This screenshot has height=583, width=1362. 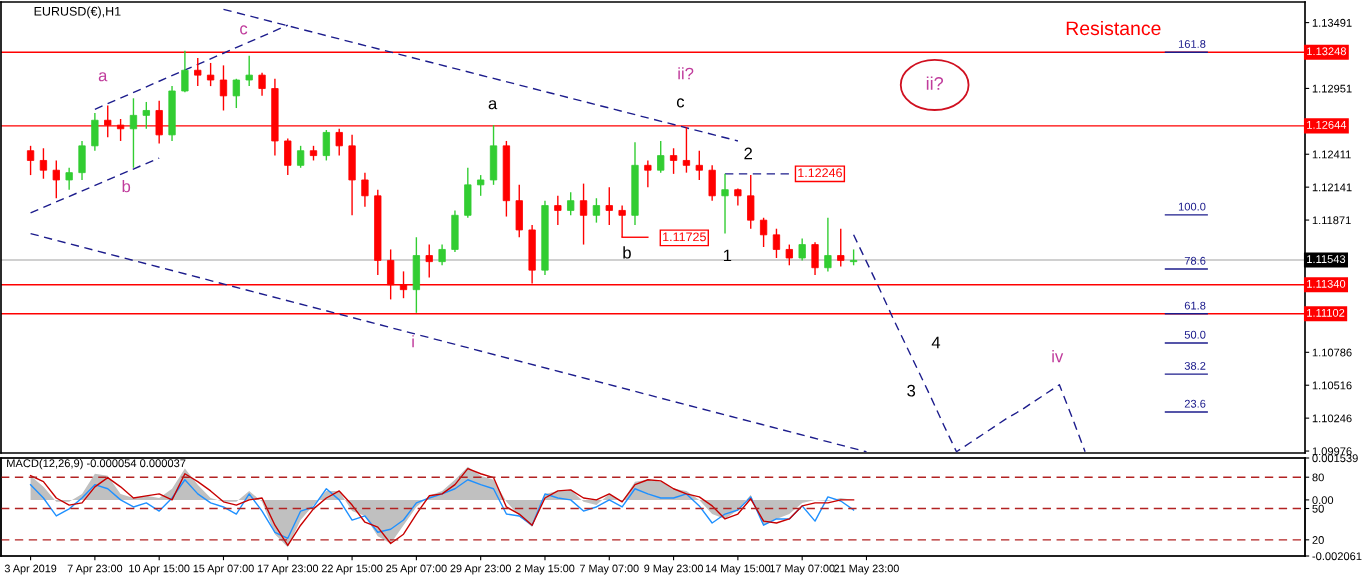 What do you see at coordinates (1318, 477) in the screenshot?
I see `y2-tick-label: 80` at bounding box center [1318, 477].